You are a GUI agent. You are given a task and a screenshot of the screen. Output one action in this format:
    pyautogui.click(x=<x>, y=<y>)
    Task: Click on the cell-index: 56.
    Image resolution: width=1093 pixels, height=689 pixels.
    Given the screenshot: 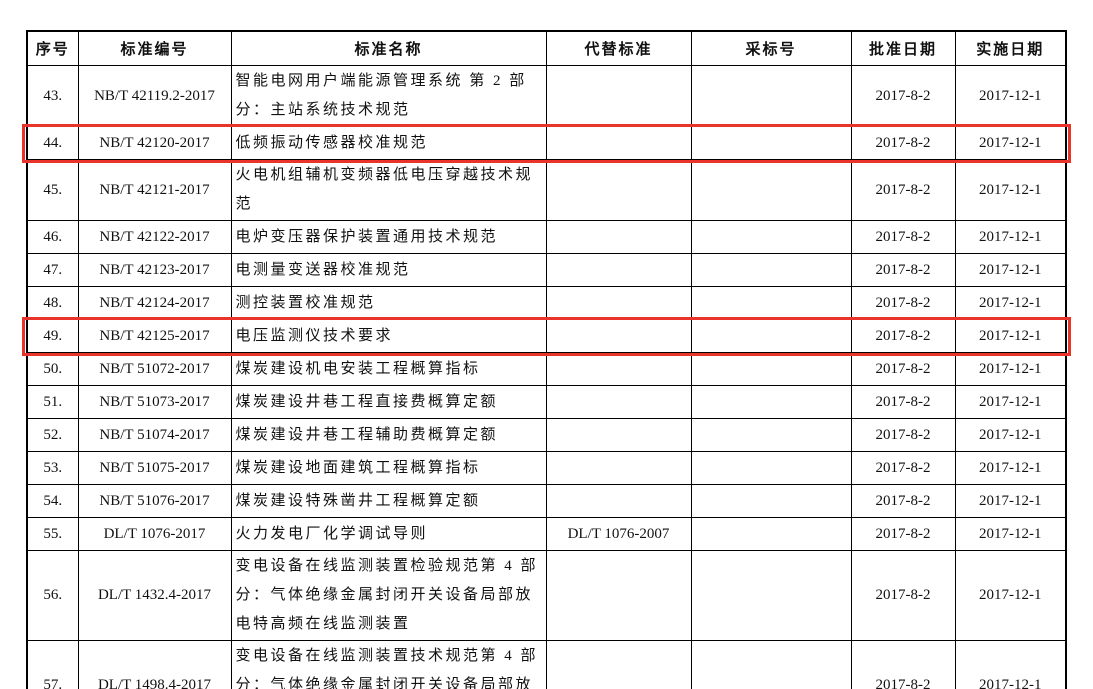 What is the action you would take?
    pyautogui.click(x=52, y=595)
    